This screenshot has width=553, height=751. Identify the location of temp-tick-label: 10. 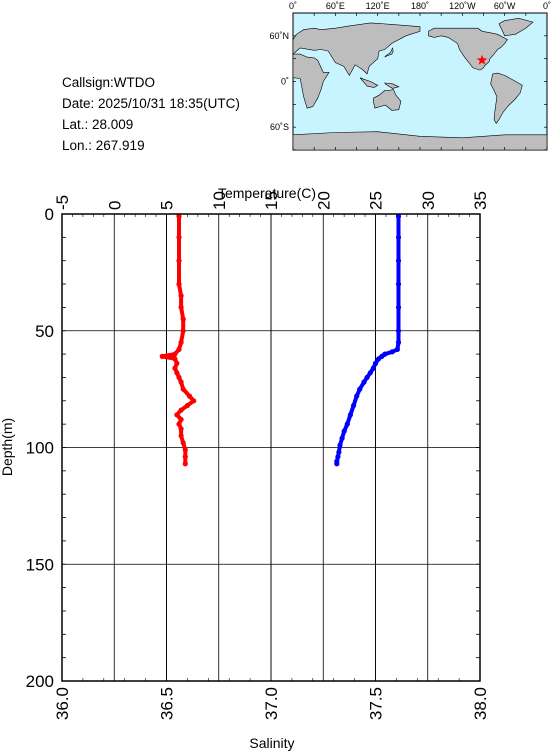
(219, 200).